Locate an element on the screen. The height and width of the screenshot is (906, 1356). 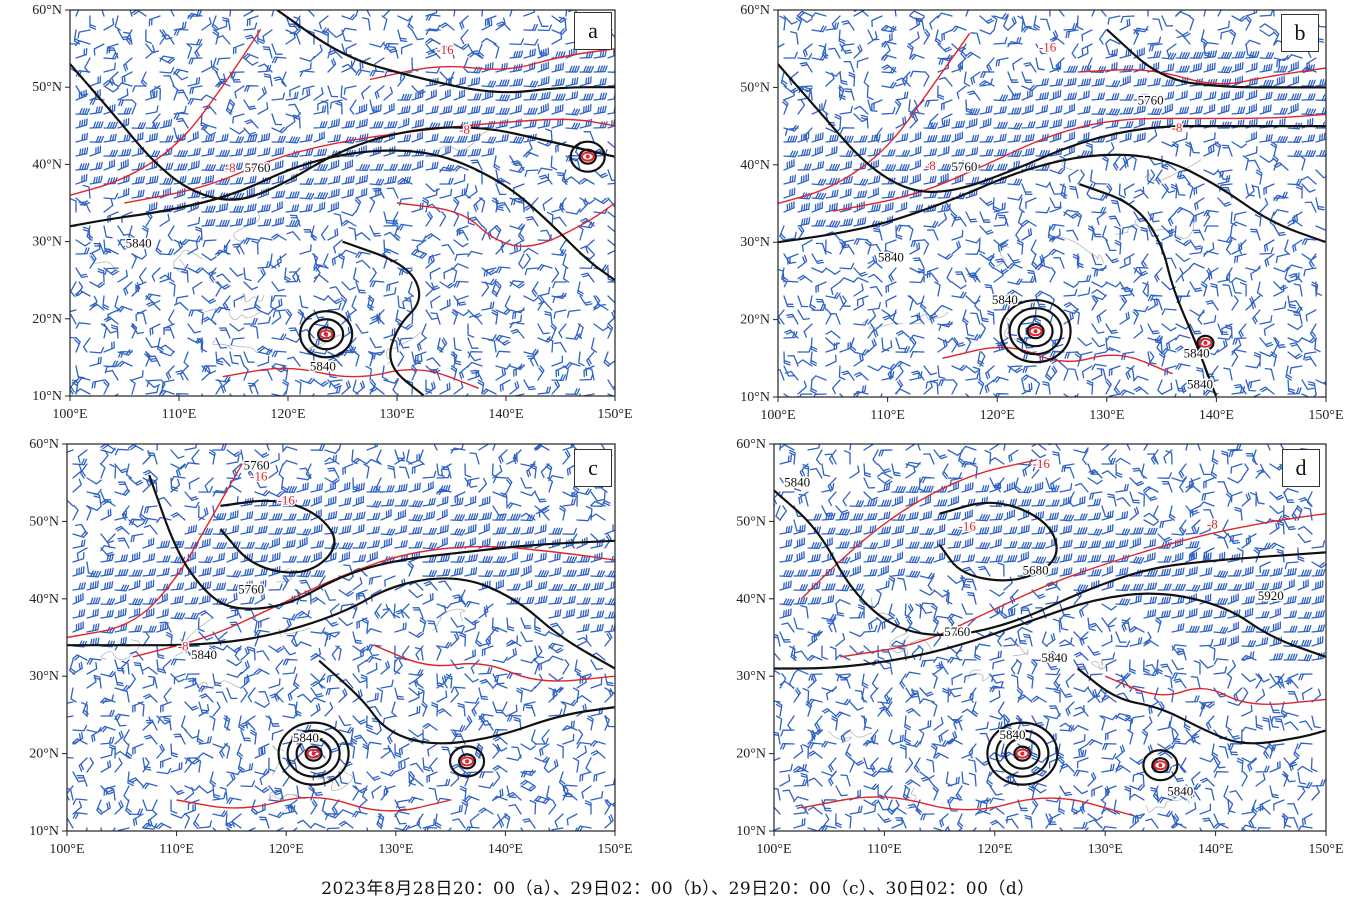
cyclone-center is located at coordinates (1160, 765).